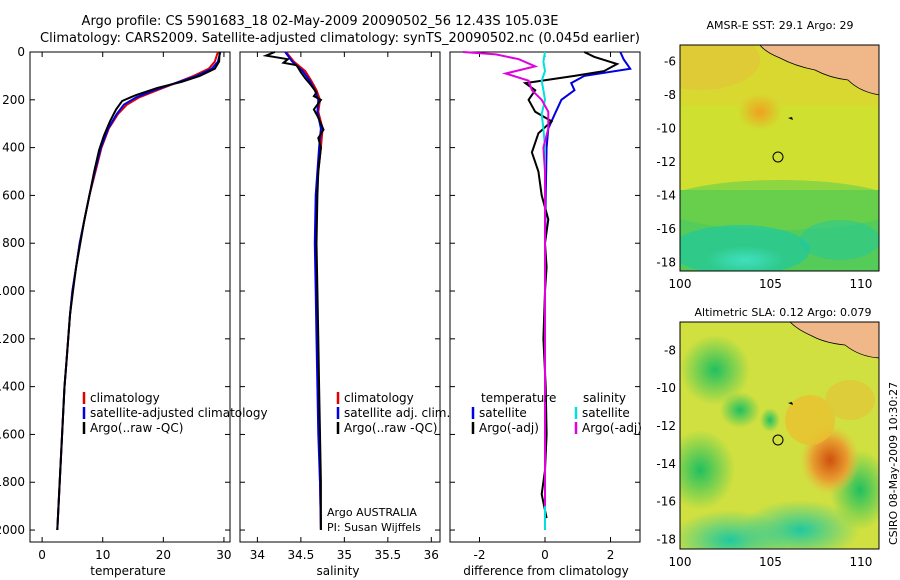 The height and width of the screenshot is (580, 900). I want to click on difference-legend-sal-sat-label: satellite, so click(606, 413).